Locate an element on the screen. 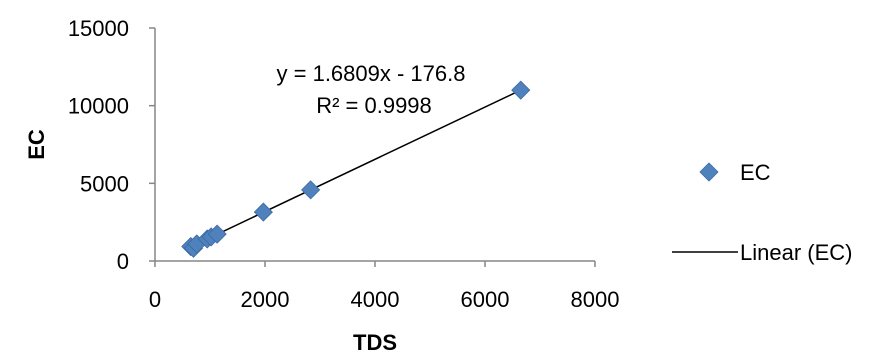 Image resolution: width=875 pixels, height=358 pixels. y-tick-label: 15000 is located at coordinates (98, 28).